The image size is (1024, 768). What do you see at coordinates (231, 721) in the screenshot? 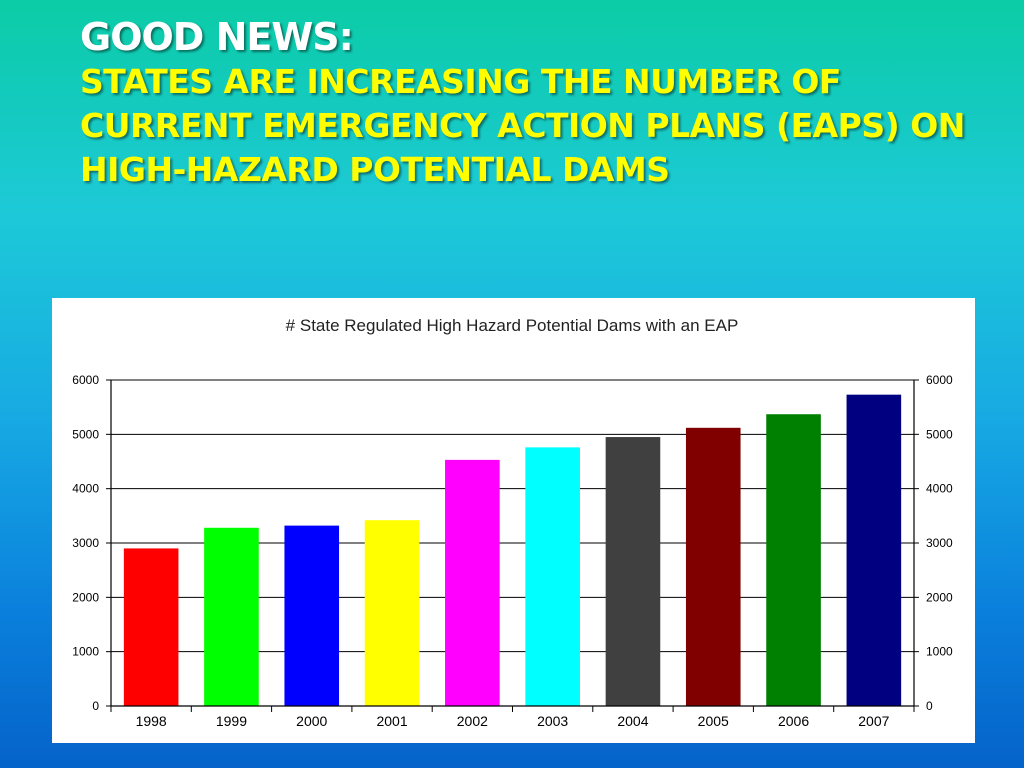
I see `x-tick-label: 1999` at bounding box center [231, 721].